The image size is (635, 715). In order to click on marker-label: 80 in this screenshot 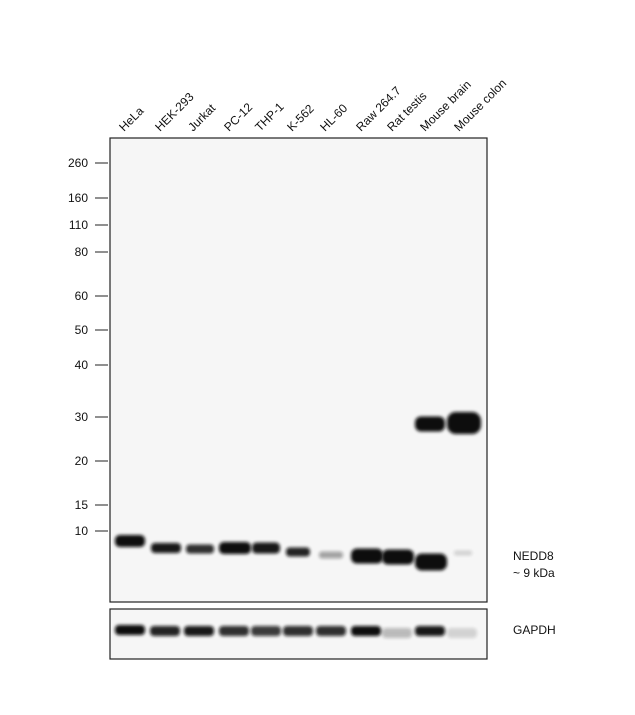, I will do `click(82, 252)`.